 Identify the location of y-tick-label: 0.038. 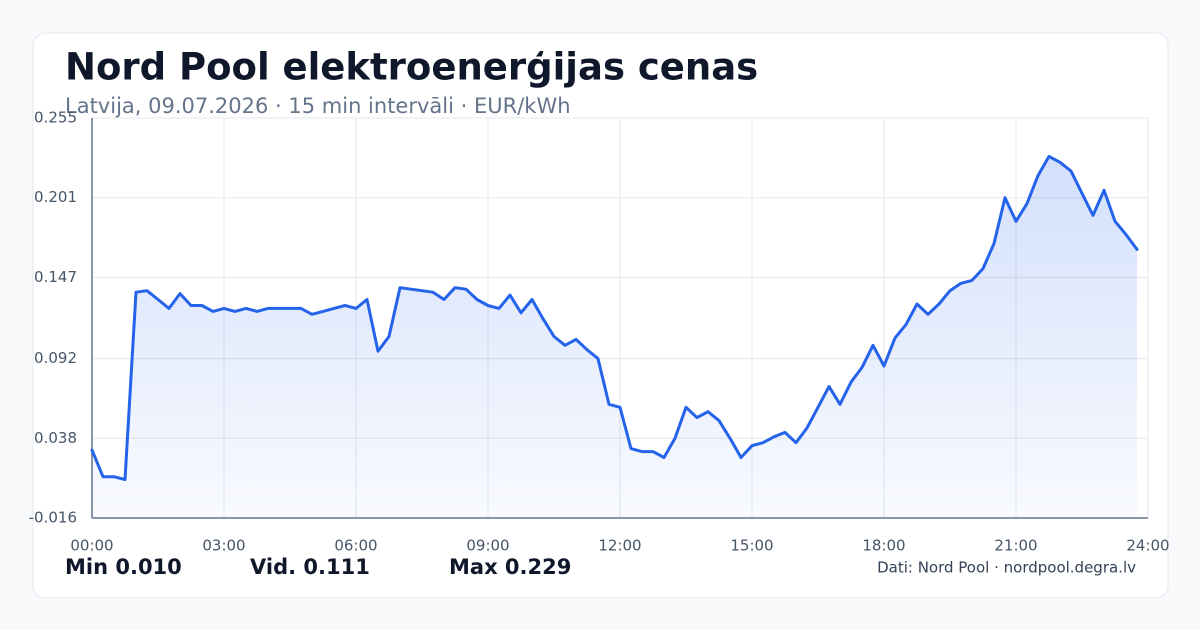
(55, 438).